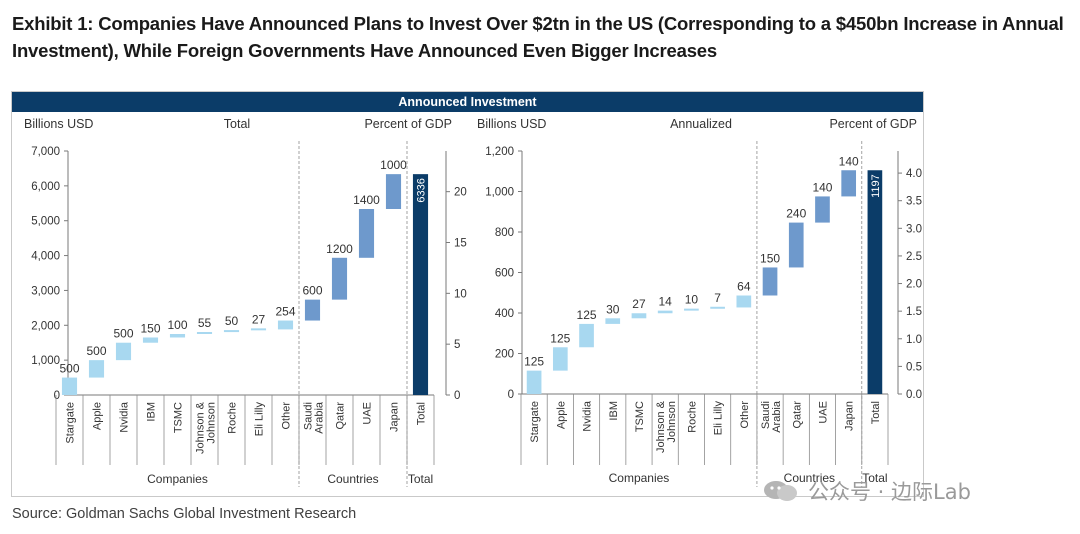  What do you see at coordinates (341, 416) in the screenshot?
I see `c0-category-label-qatar: Qatar` at bounding box center [341, 416].